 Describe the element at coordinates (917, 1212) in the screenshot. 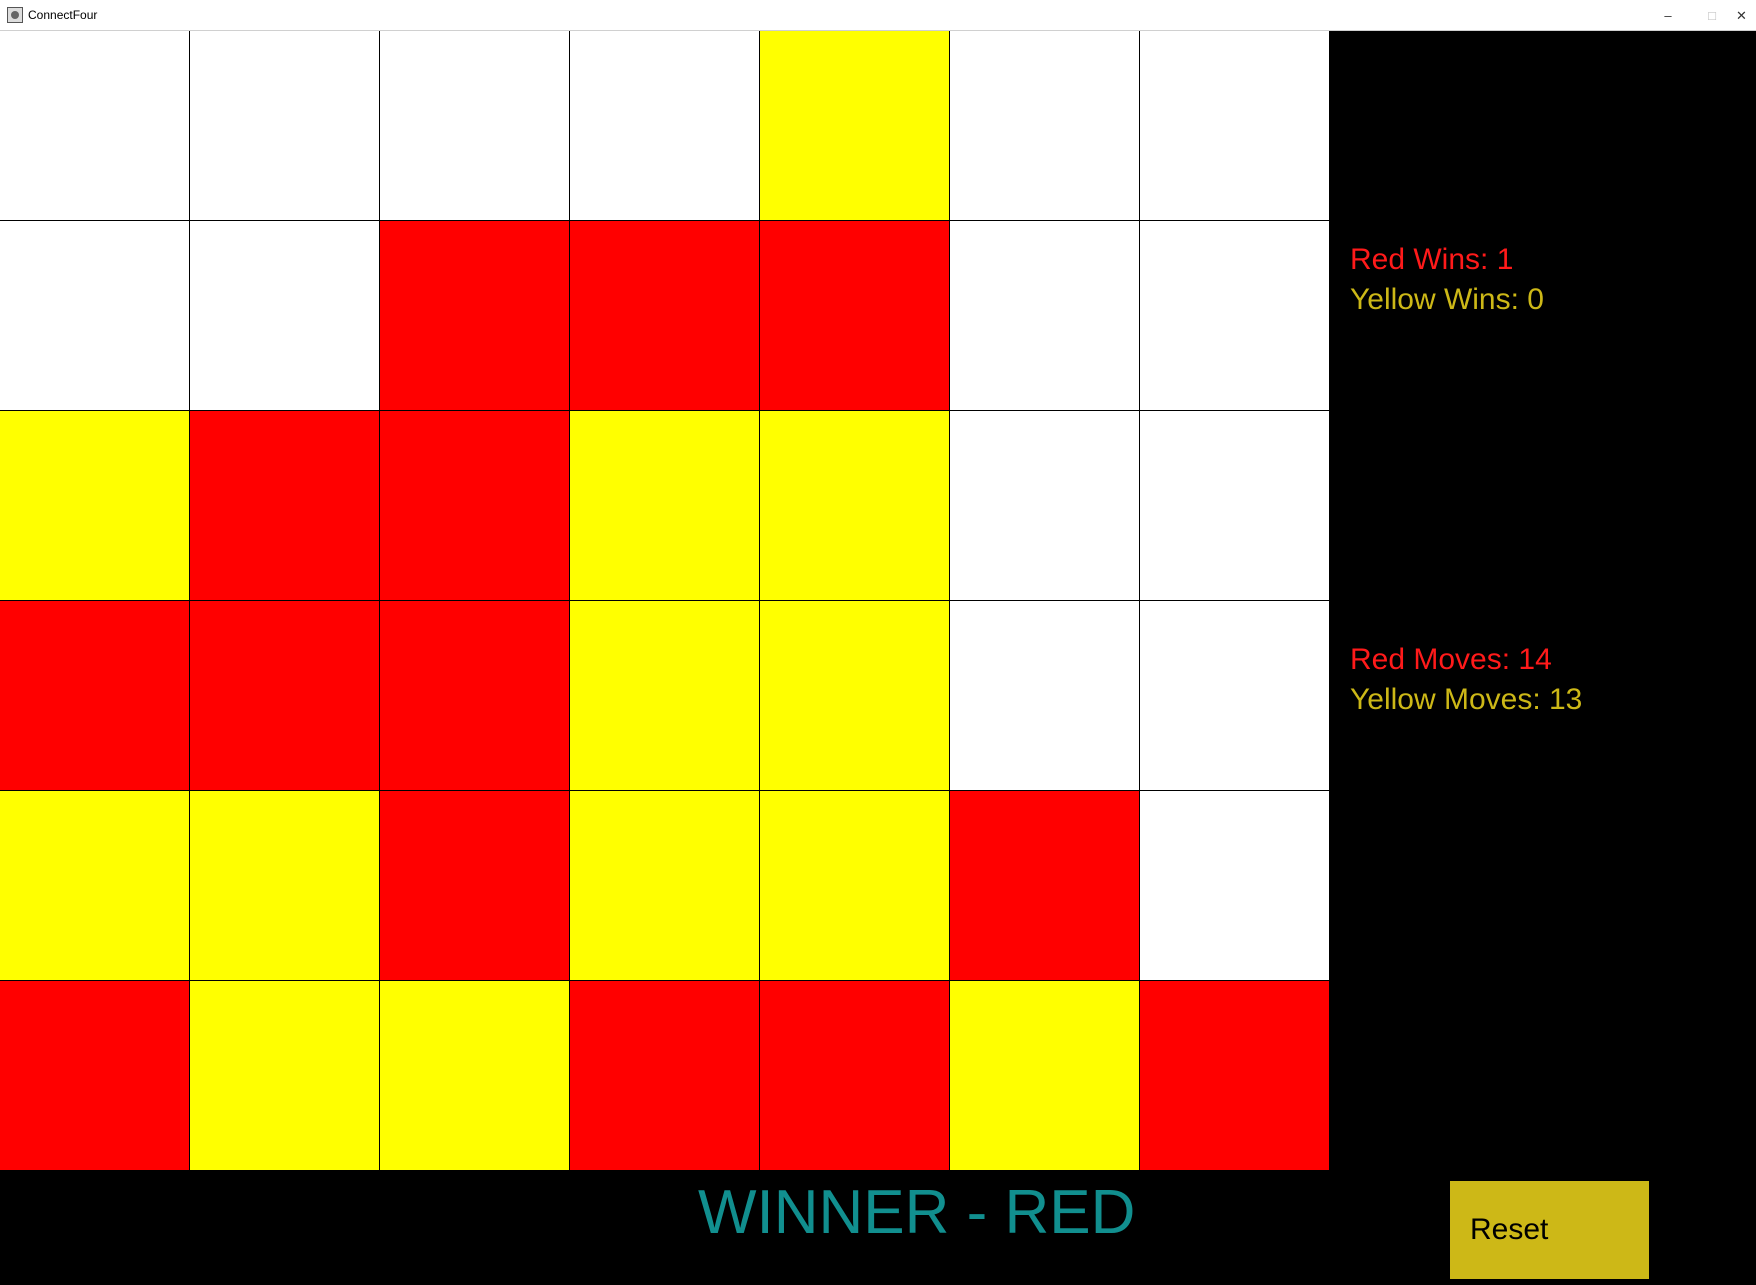

I see `winner-status: WINNER - RED` at that location.